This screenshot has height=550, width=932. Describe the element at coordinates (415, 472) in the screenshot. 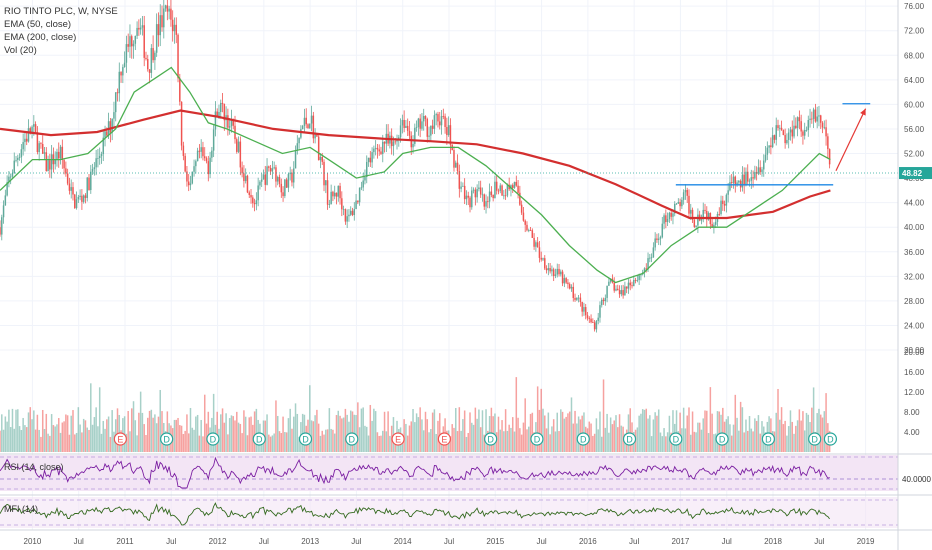

I see `rsi-line` at that location.